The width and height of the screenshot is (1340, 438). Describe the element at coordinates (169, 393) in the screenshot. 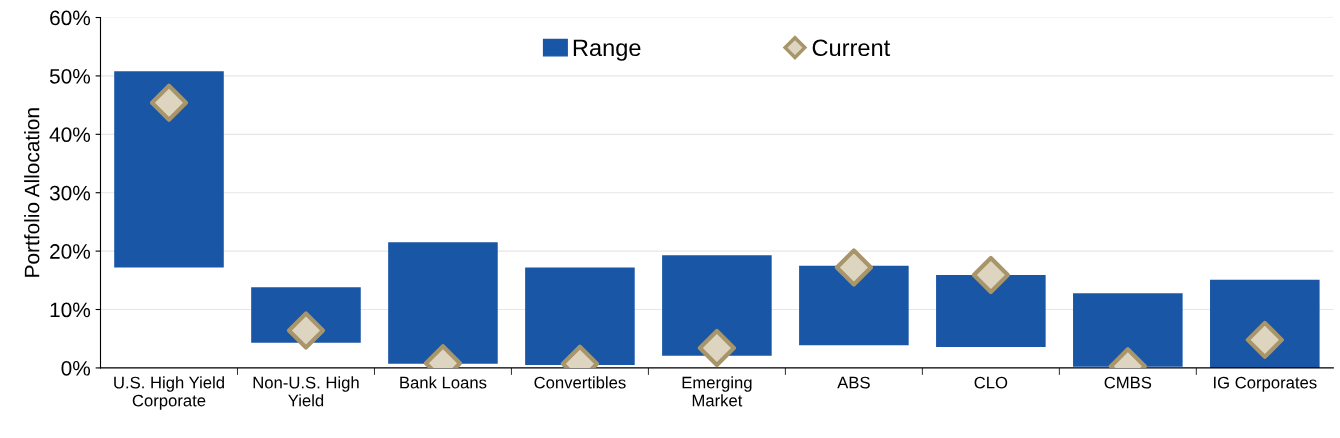

I see `x-tick-label: U.S. High Yield Corporate` at that location.